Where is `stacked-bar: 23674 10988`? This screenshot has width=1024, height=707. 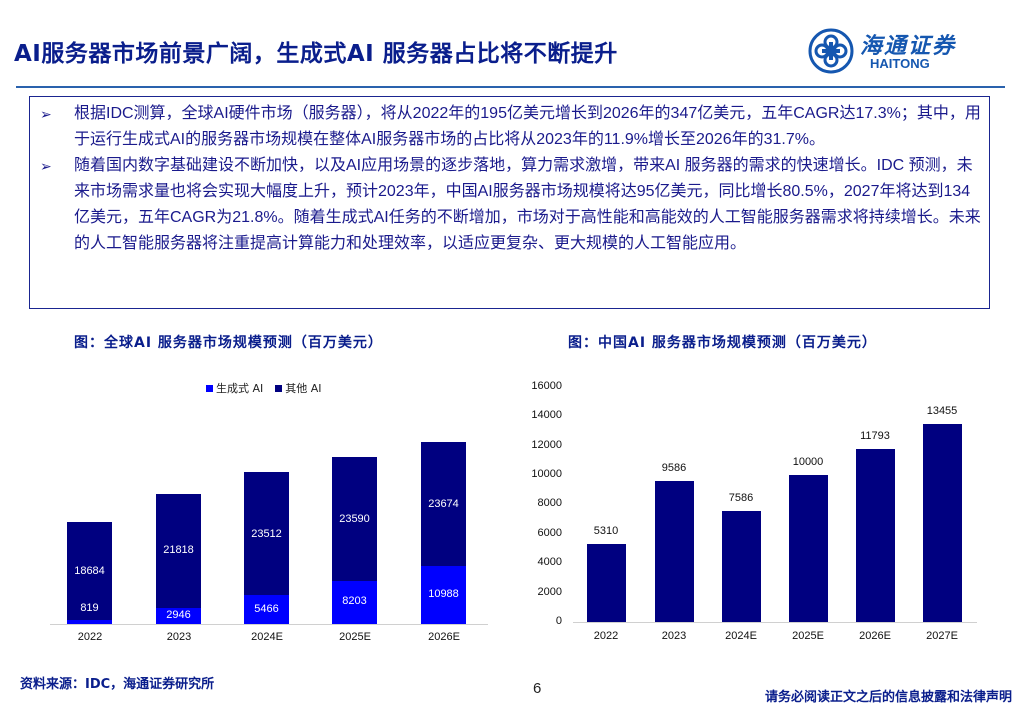 stacked-bar: 23674 10988 is located at coordinates (443, 533).